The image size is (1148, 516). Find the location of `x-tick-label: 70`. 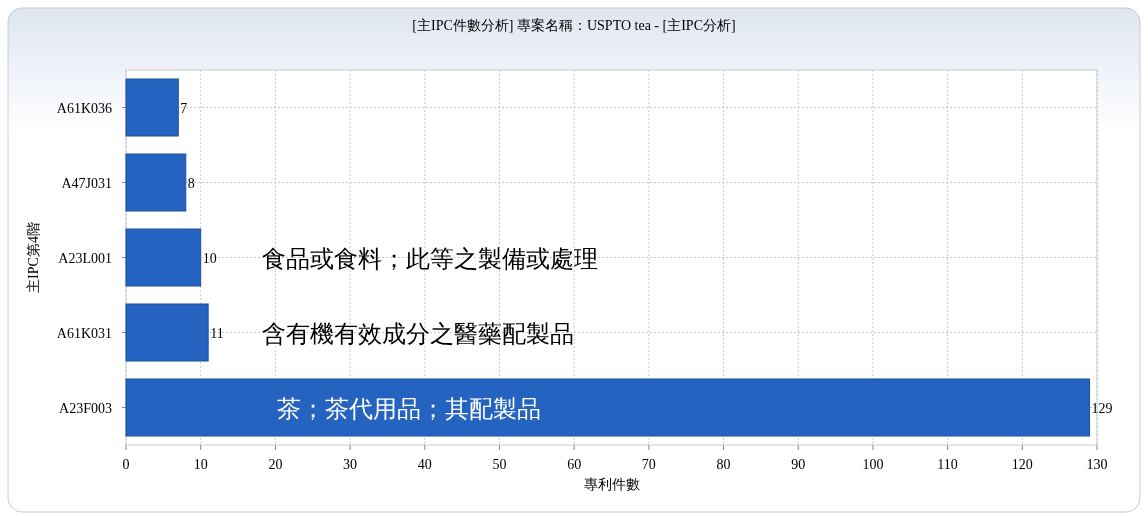

x-tick-label: 70 is located at coordinates (648, 464).